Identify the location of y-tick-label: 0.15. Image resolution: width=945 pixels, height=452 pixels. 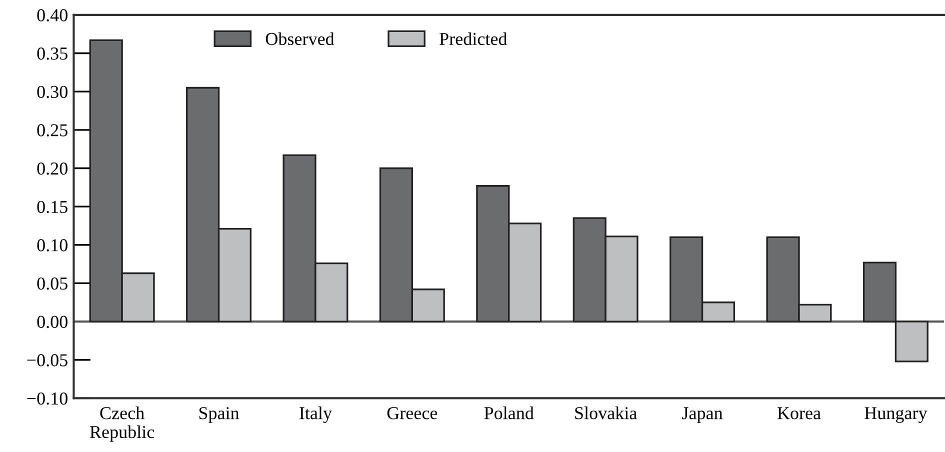
(52, 207).